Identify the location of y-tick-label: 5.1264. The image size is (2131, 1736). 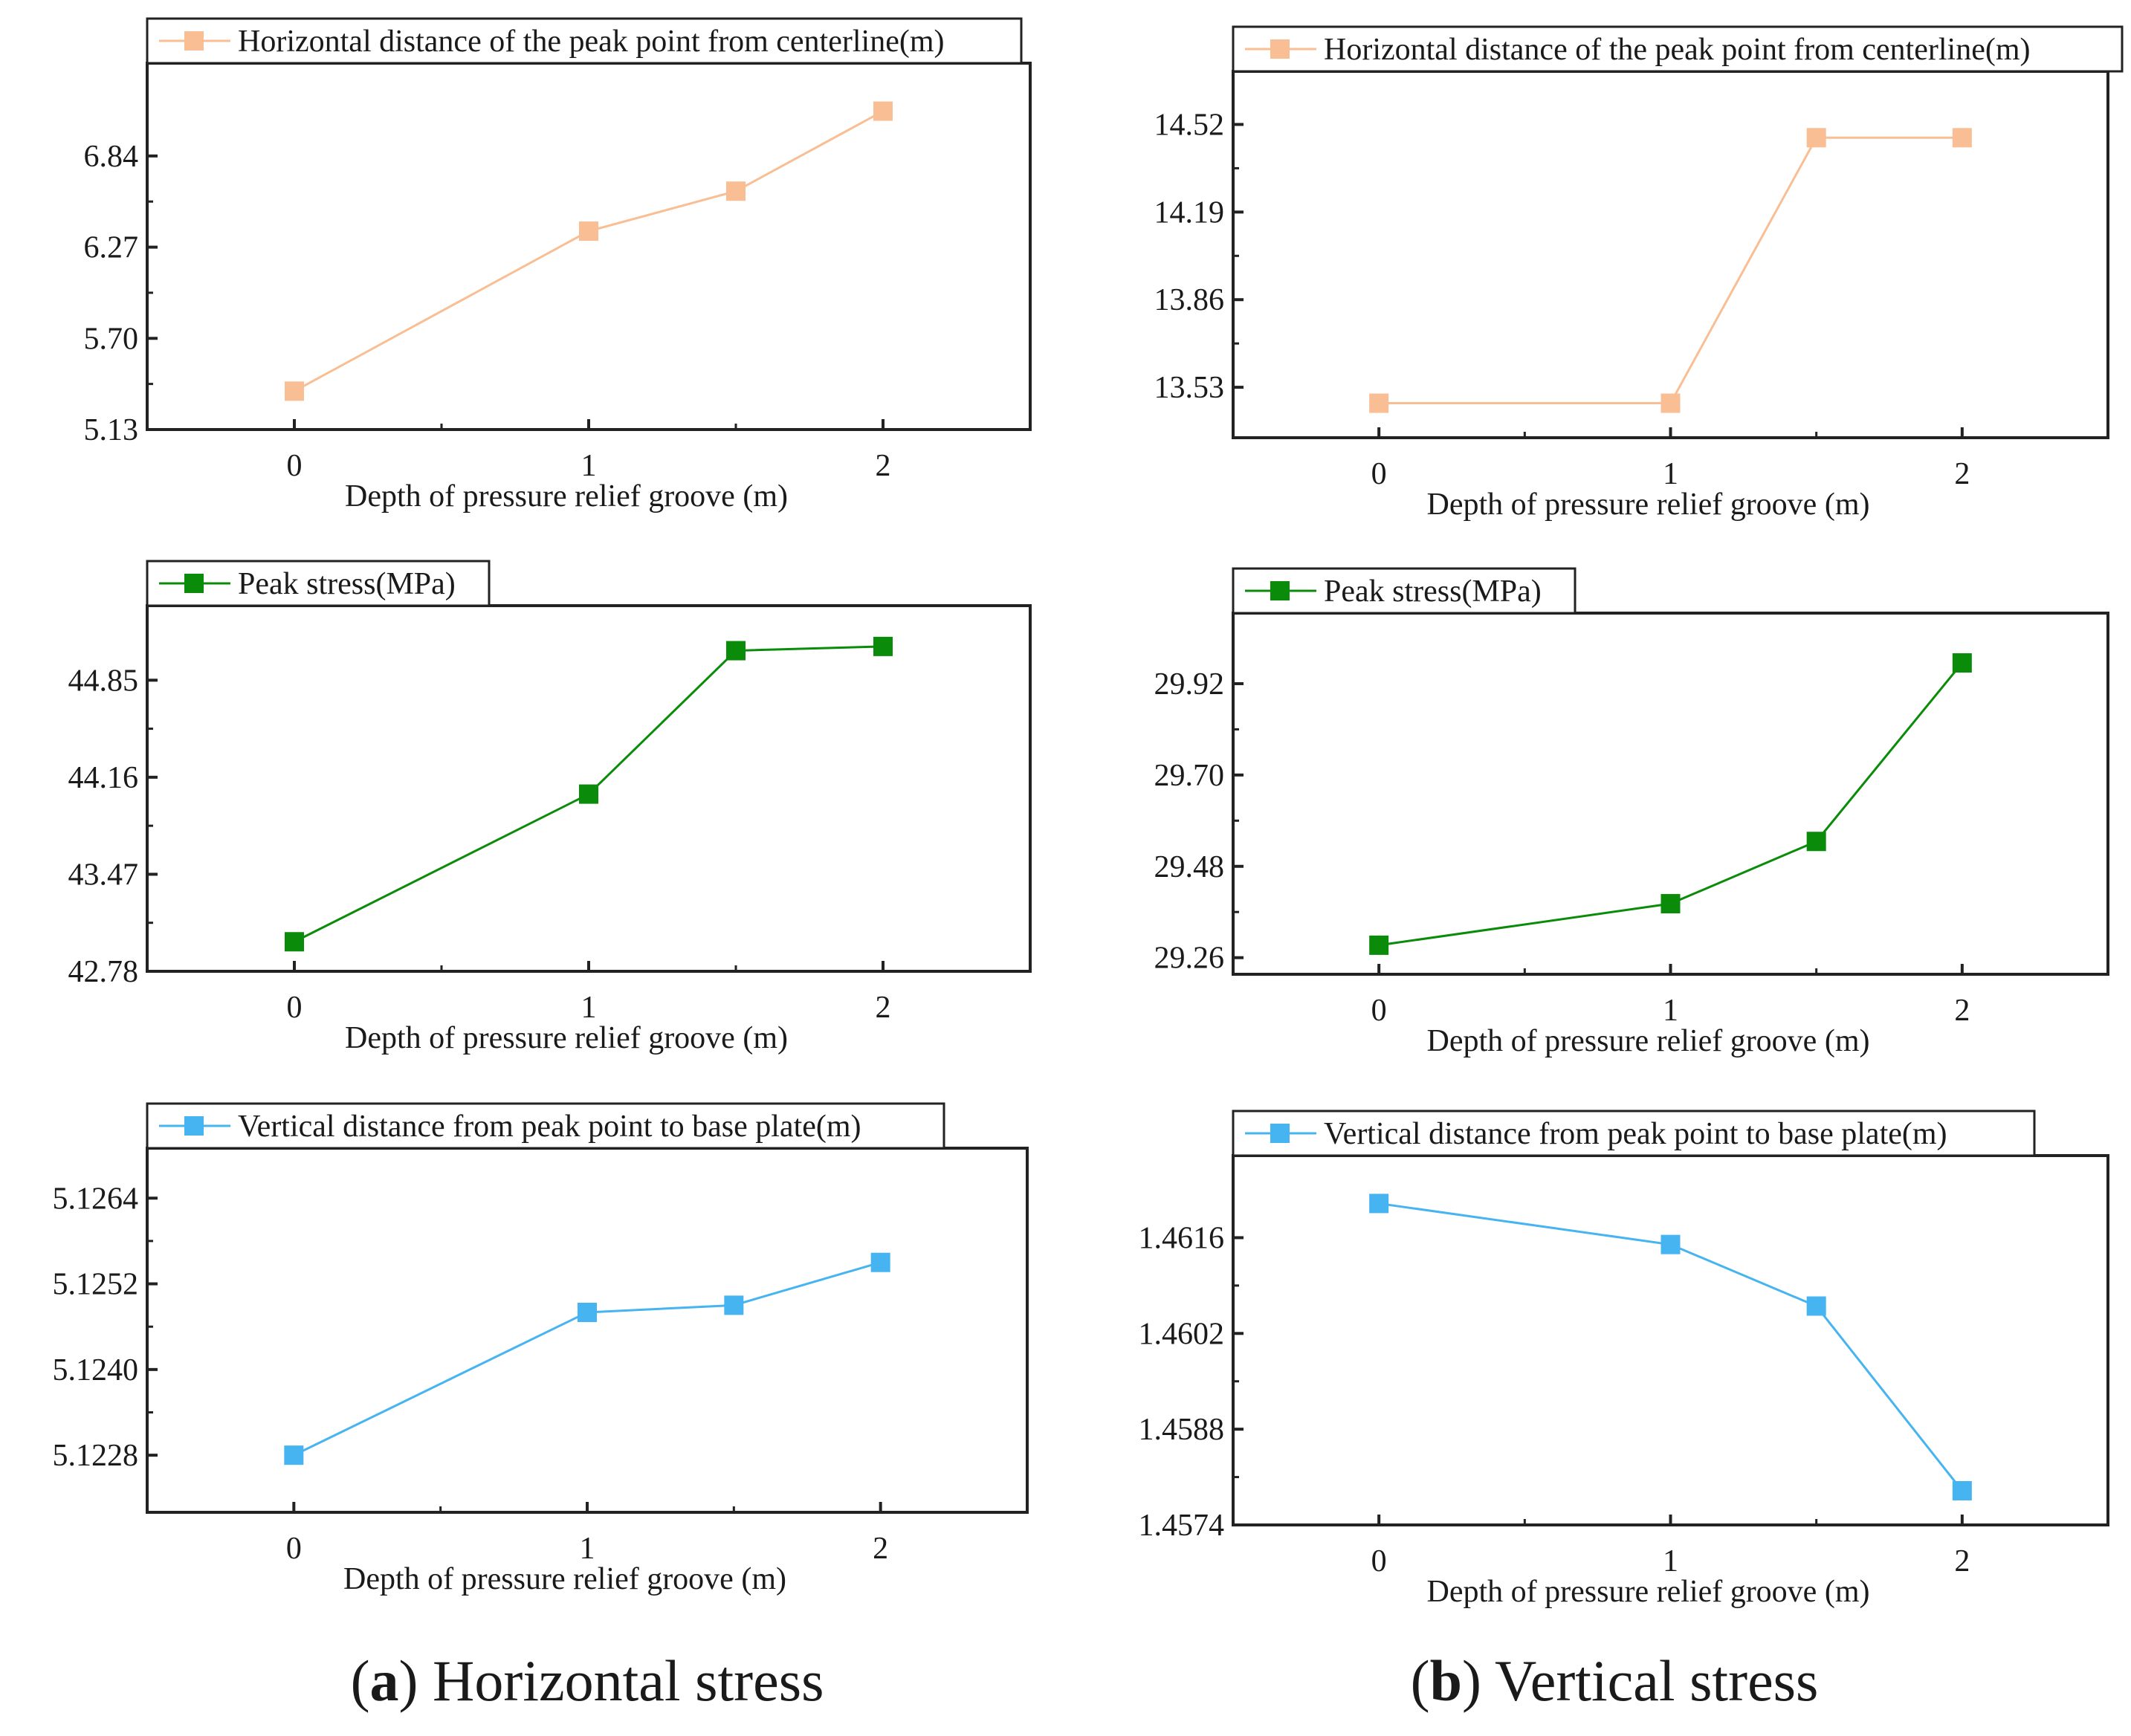
(96, 1199).